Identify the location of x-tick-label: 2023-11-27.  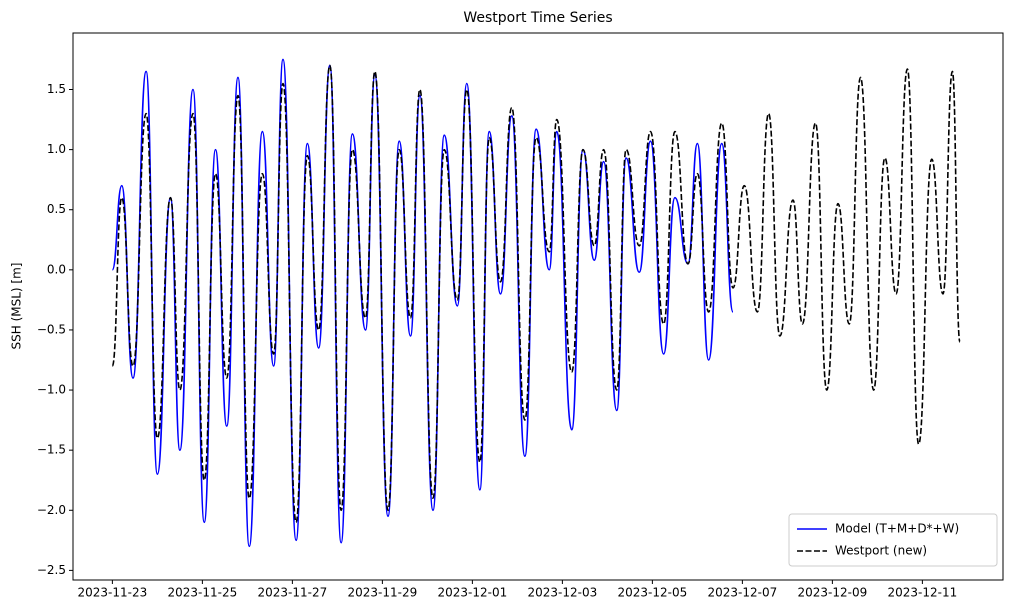
(293, 593).